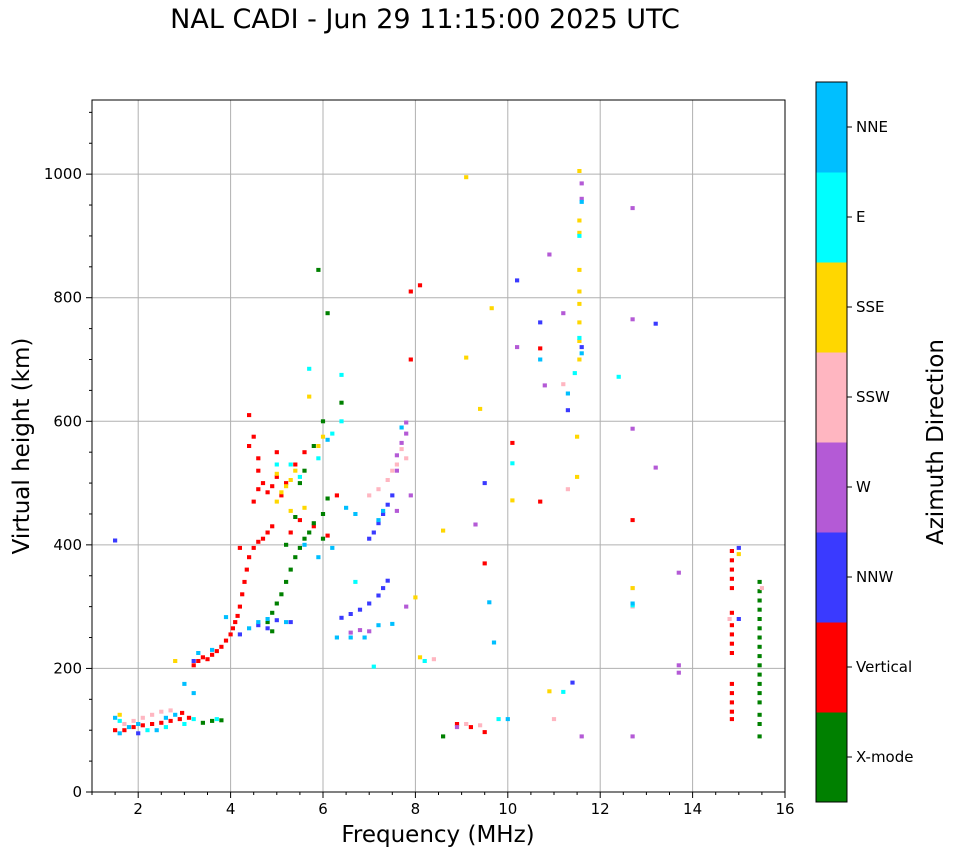 The image size is (958, 857). Describe the element at coordinates (692, 809) in the screenshot. I see `x-tick-label: 14` at that location.